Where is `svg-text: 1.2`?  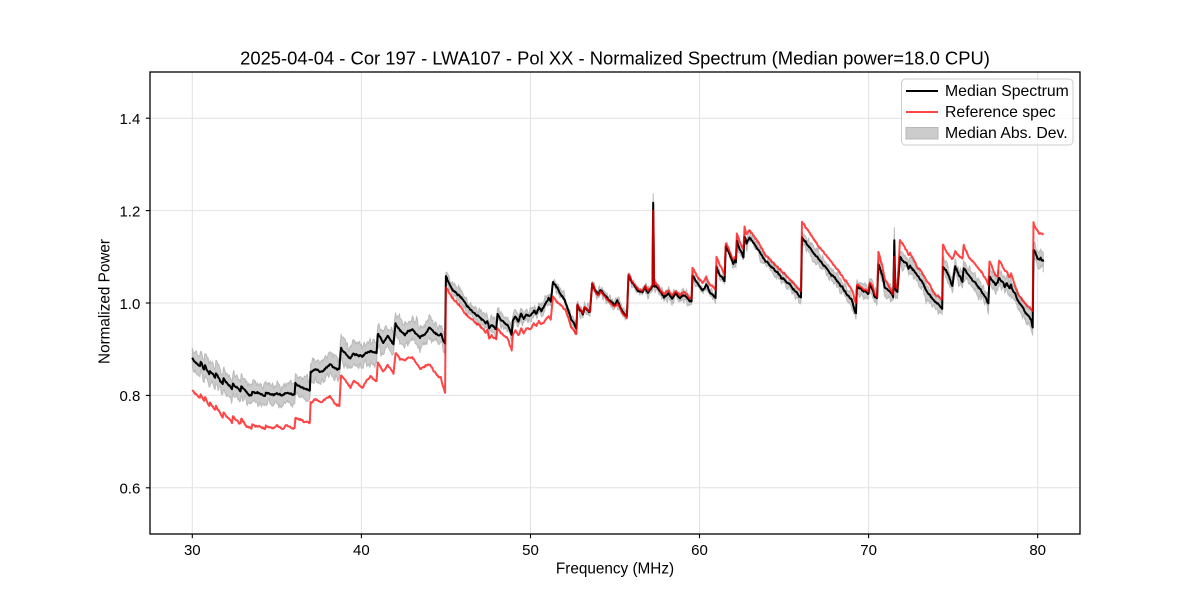
svg-text: 1.2 is located at coordinates (129, 211).